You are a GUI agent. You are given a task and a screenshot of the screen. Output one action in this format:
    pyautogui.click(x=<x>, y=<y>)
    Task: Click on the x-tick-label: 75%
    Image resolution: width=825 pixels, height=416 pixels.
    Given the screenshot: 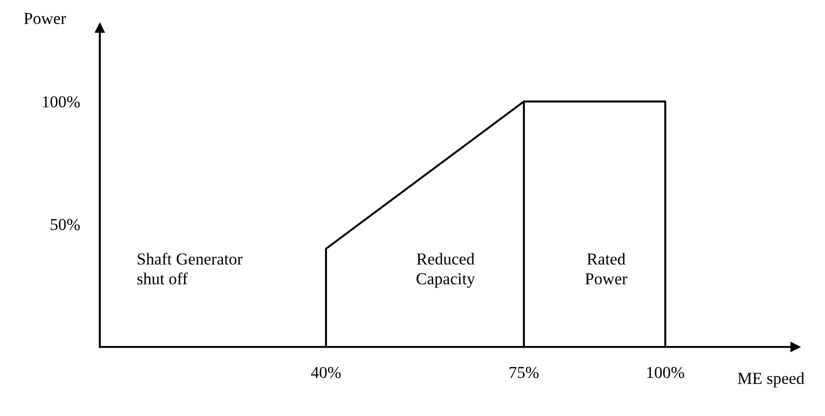 What is the action you would take?
    pyautogui.click(x=524, y=372)
    